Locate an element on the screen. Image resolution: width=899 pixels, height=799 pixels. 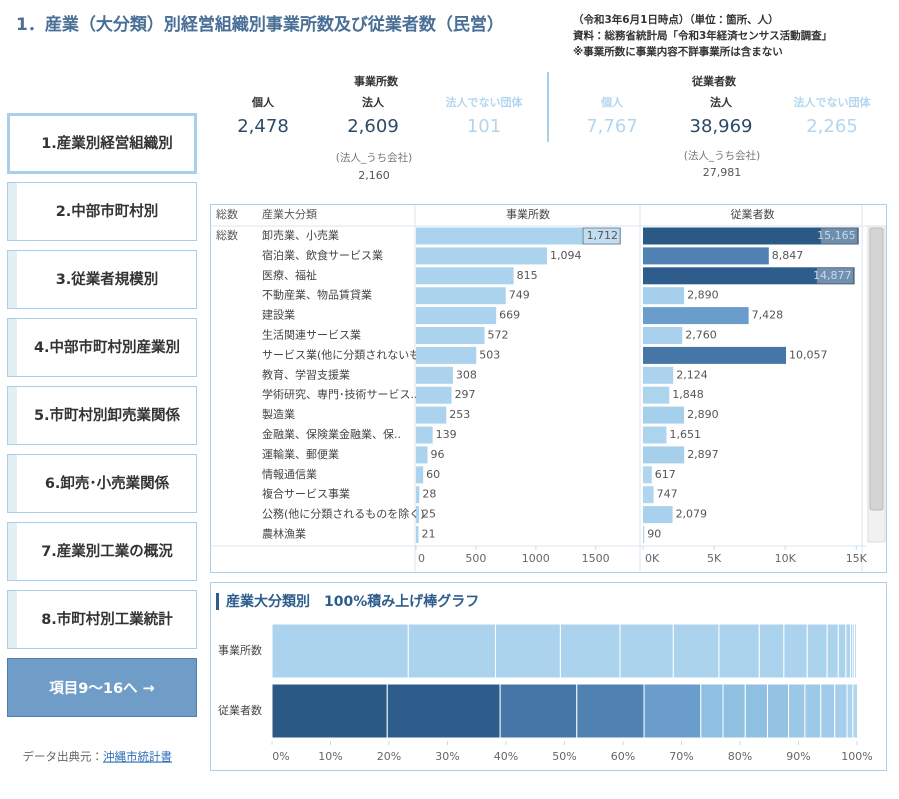
value-label: 669 is located at coordinates (509, 315).